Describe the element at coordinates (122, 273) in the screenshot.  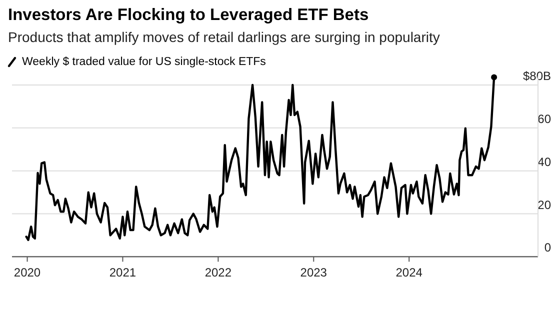
I see `x-tick-label: 2021` at that location.